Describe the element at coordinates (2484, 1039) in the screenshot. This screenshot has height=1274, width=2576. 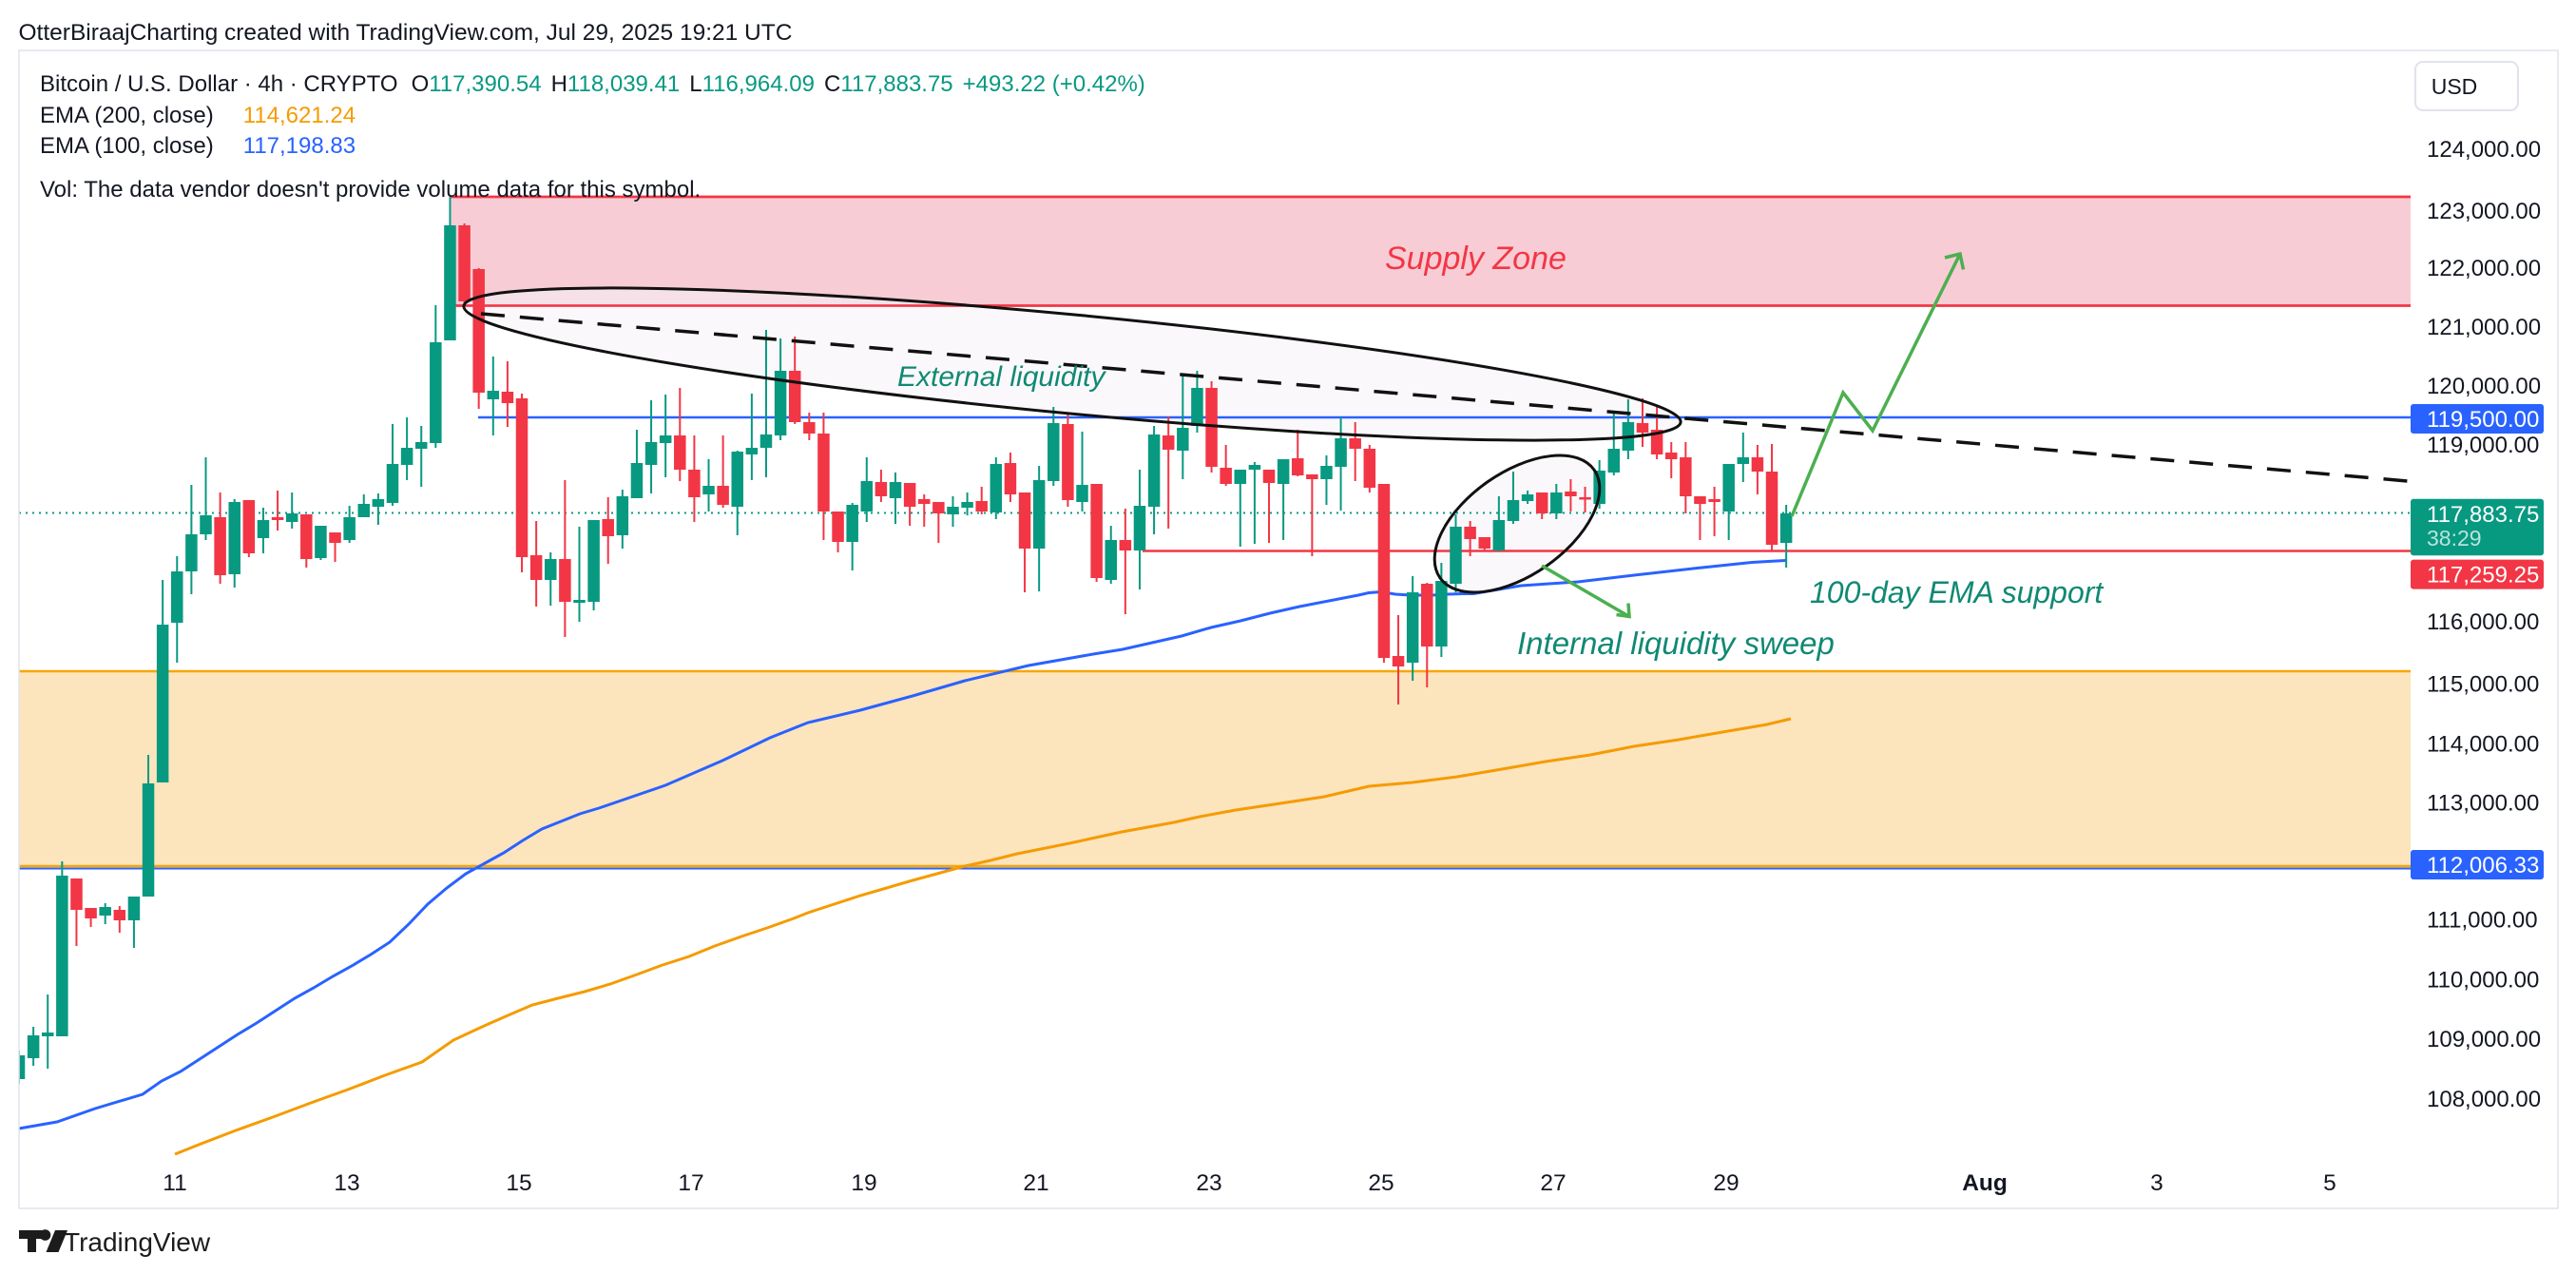
I see `svg-text: 109,000.00` at that location.